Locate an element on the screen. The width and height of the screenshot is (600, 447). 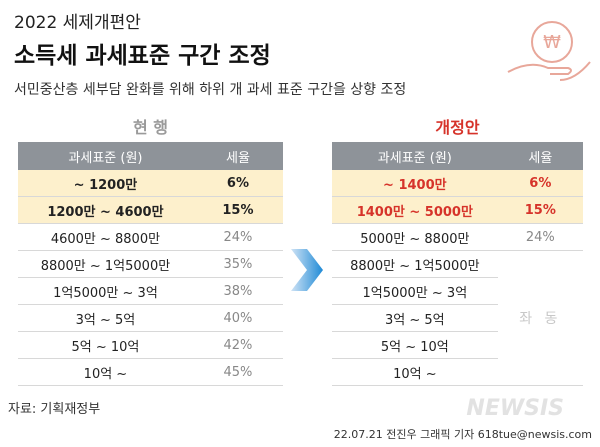
arrow is located at coordinates (307, 270).